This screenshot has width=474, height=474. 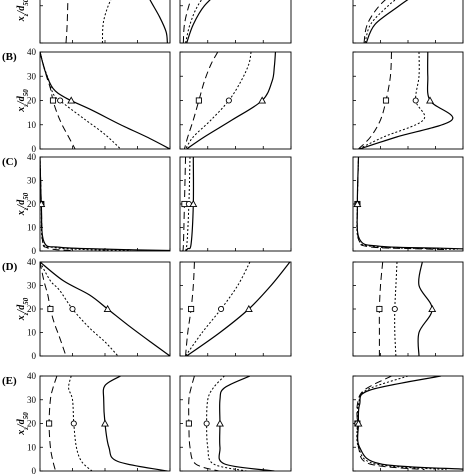 I want to click on y-tick-label: 20, so click(x=32, y=101).